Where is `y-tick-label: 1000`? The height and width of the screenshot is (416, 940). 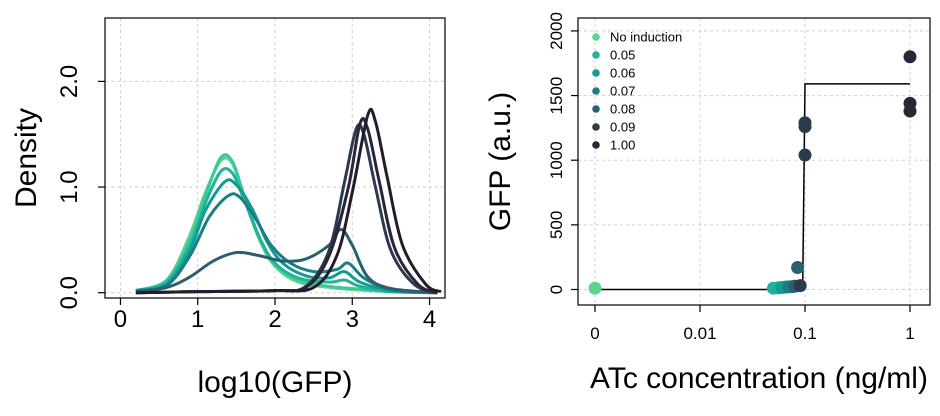 y-tick-label: 1000 is located at coordinates (556, 160).